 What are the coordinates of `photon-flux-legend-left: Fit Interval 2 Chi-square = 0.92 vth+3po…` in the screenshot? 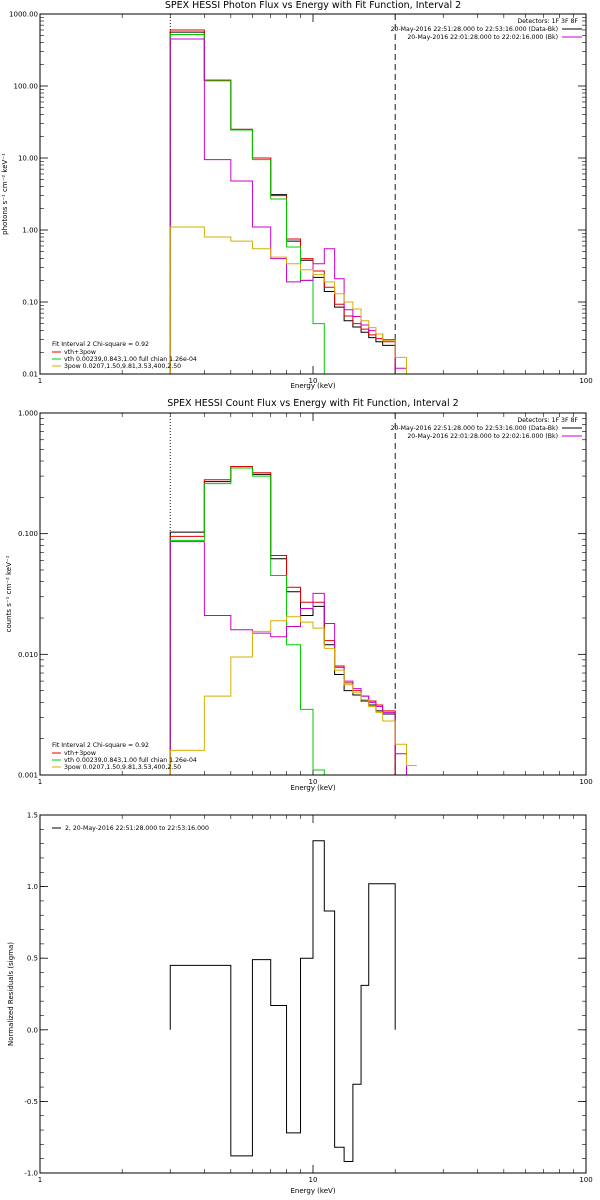 It's located at (124, 355).